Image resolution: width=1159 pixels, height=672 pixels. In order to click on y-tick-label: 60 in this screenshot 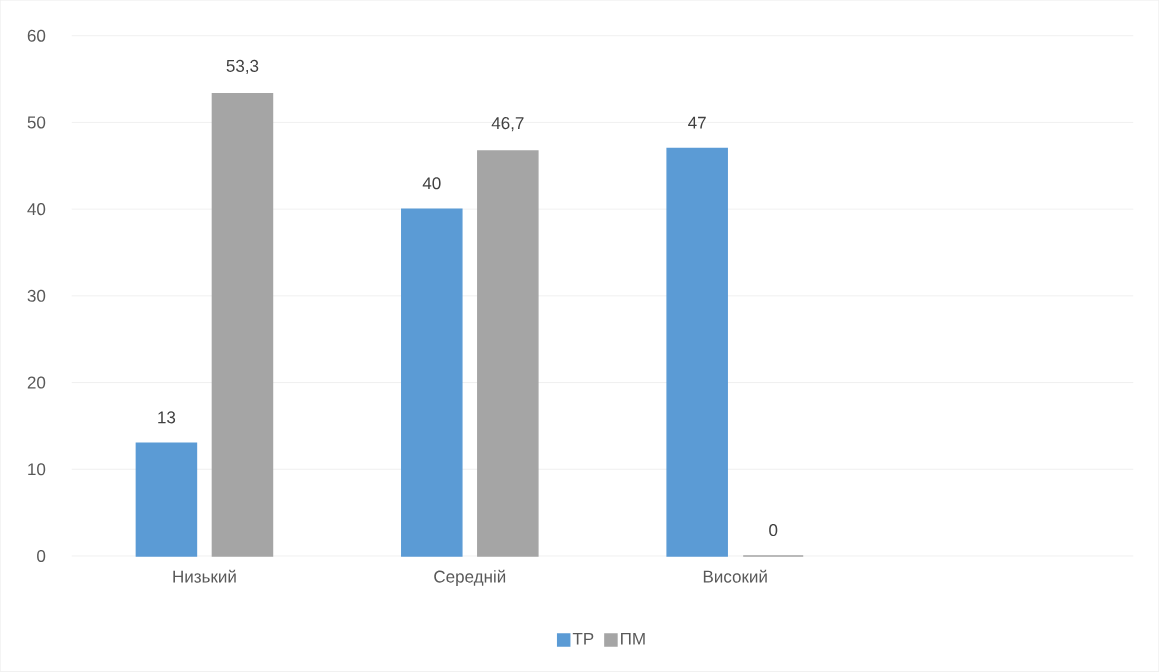, I will do `click(36, 35)`.